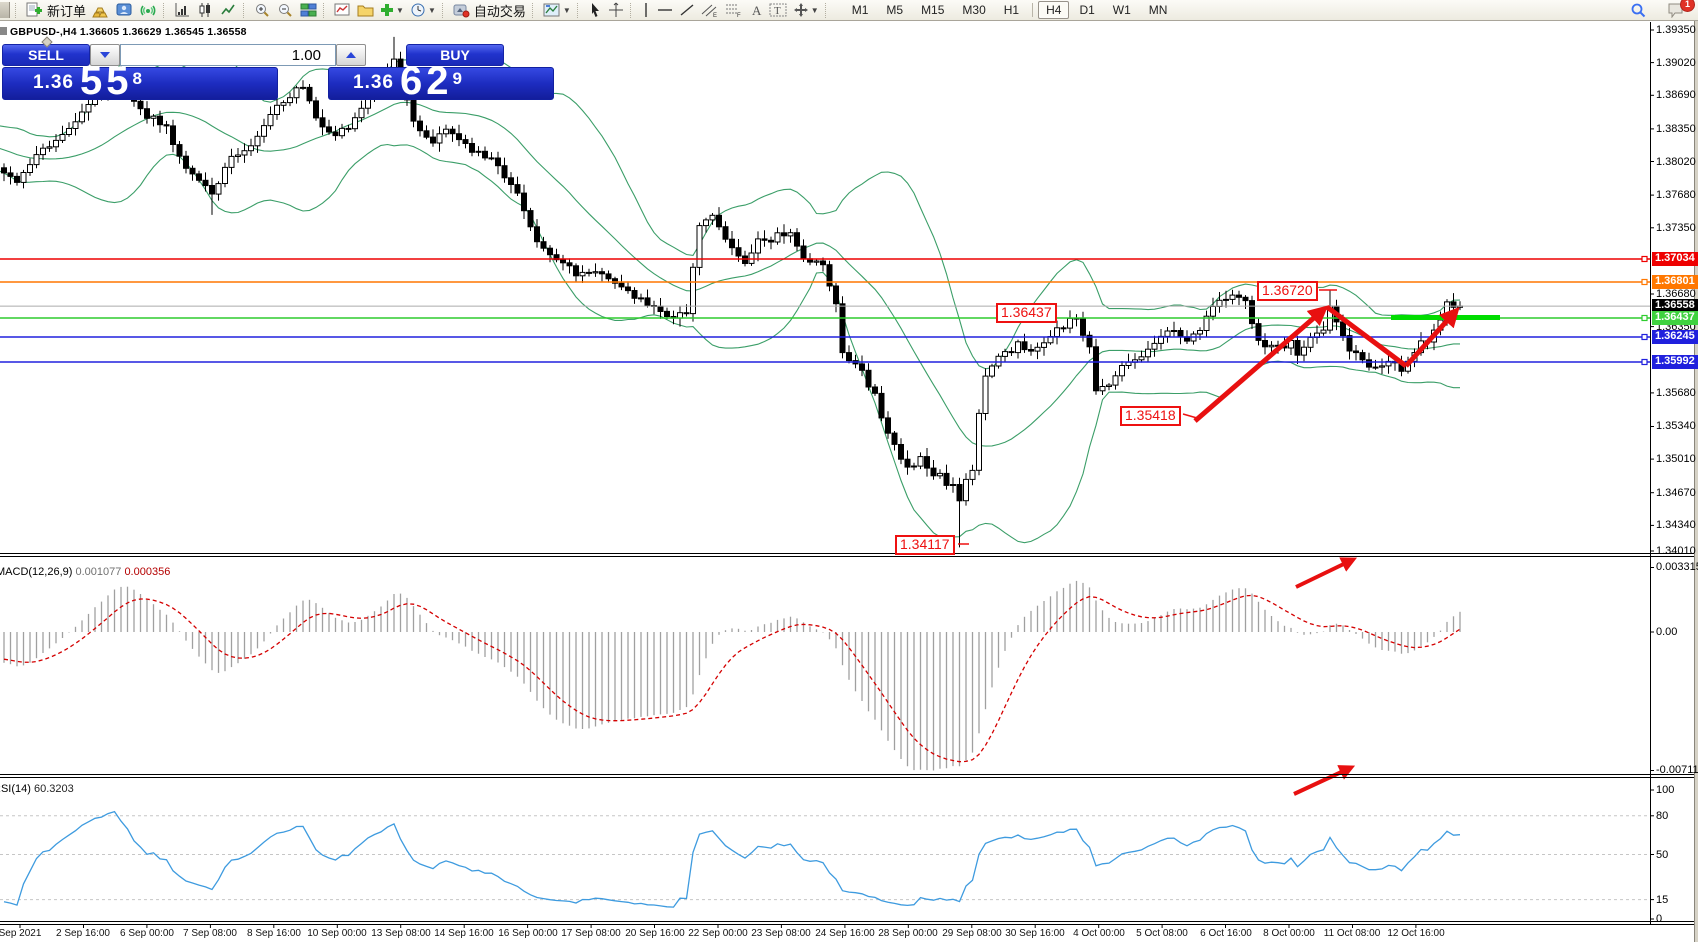 This screenshot has height=942, width=1698. Describe the element at coordinates (1676, 95) in the screenshot. I see `price-scale-label: 1.38690` at that location.